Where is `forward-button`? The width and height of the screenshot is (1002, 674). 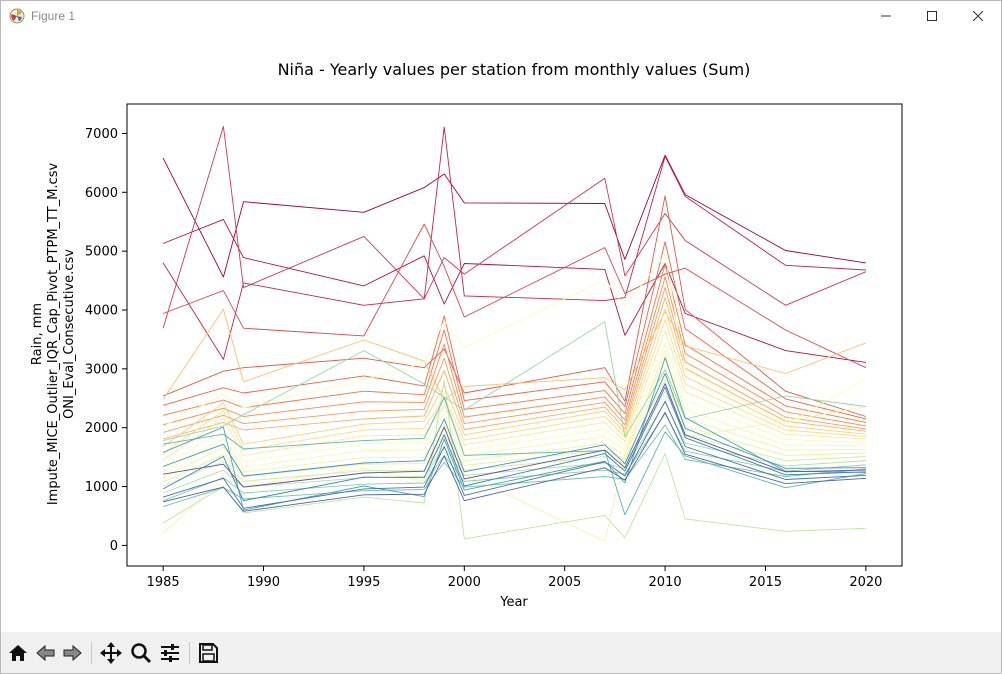
forward-button is located at coordinates (72, 653).